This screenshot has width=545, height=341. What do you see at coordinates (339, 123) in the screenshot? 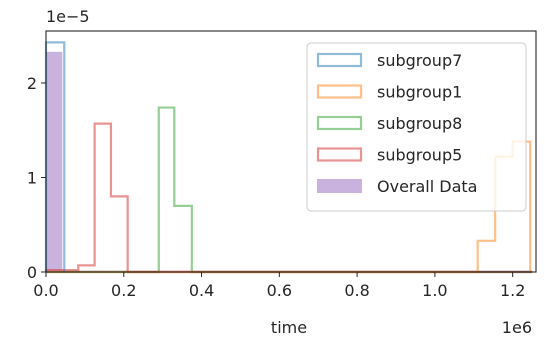
I see `legend-swatch-subgroup8` at bounding box center [339, 123].